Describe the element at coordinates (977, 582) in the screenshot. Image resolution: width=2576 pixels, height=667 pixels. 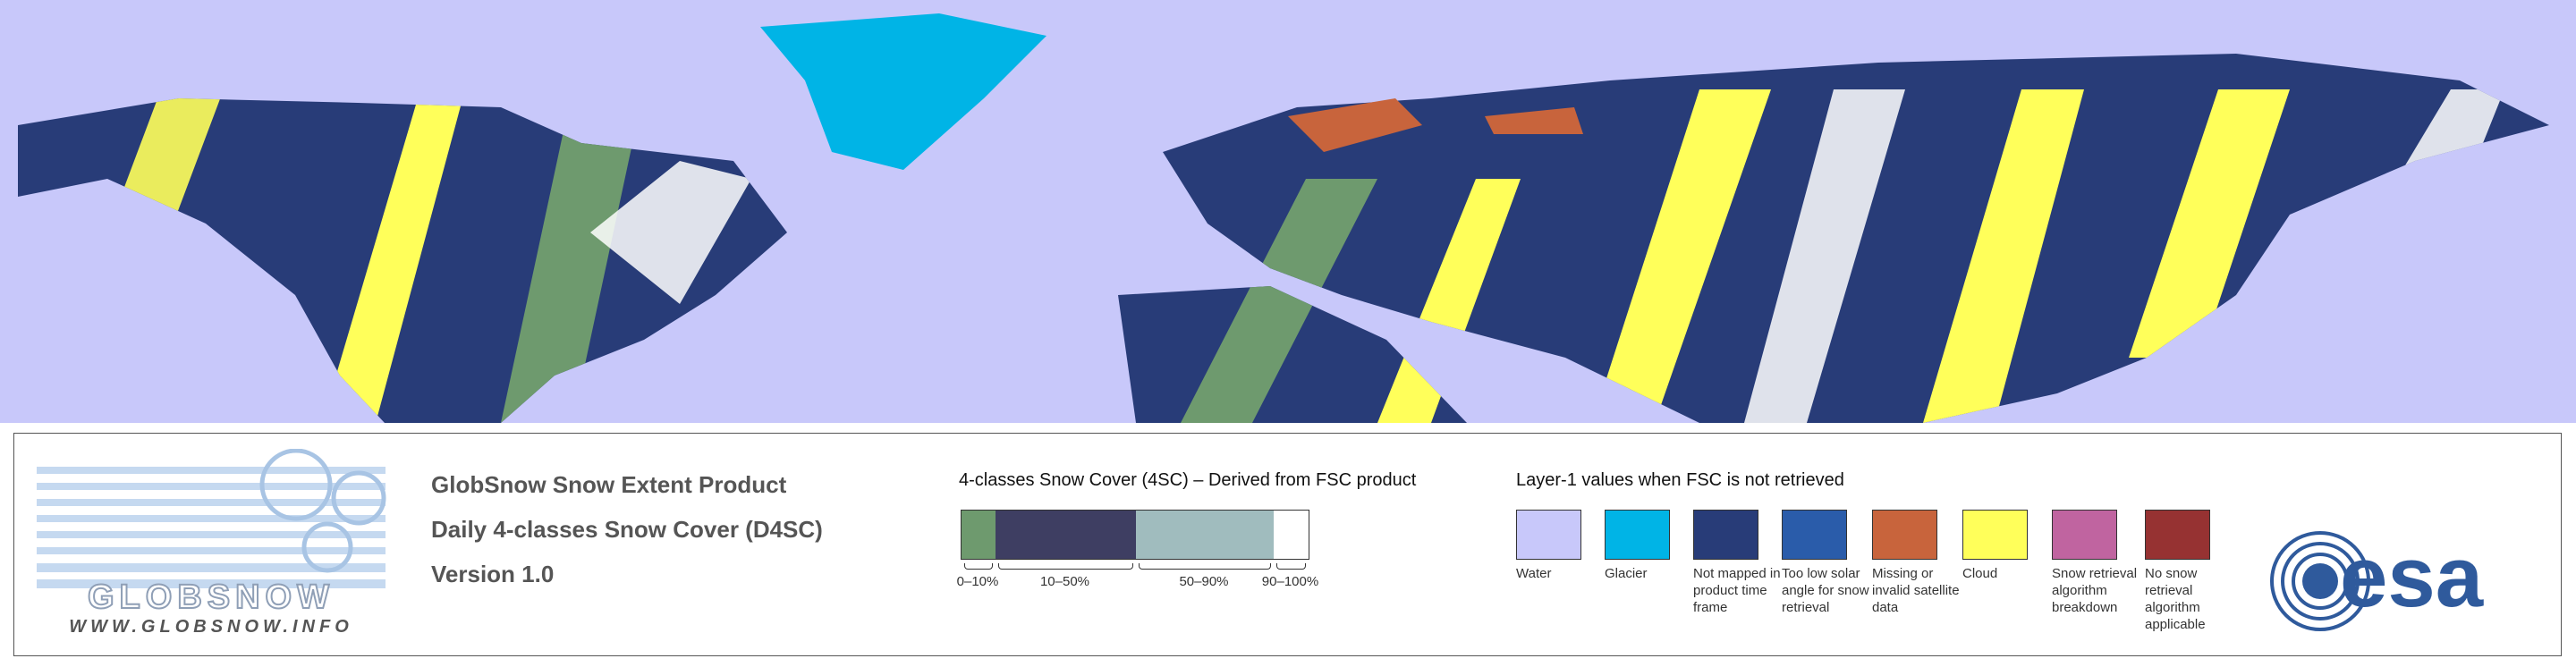
I see `class-label: 0–10%` at that location.